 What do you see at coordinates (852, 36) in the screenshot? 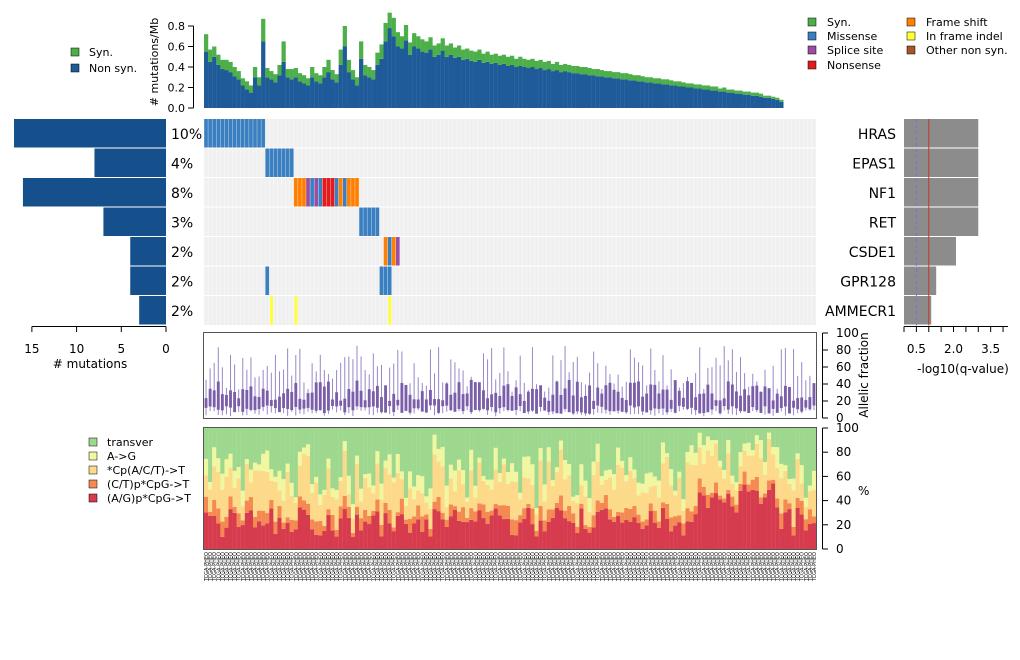
I see `type-legend-label: Missense` at bounding box center [852, 36].